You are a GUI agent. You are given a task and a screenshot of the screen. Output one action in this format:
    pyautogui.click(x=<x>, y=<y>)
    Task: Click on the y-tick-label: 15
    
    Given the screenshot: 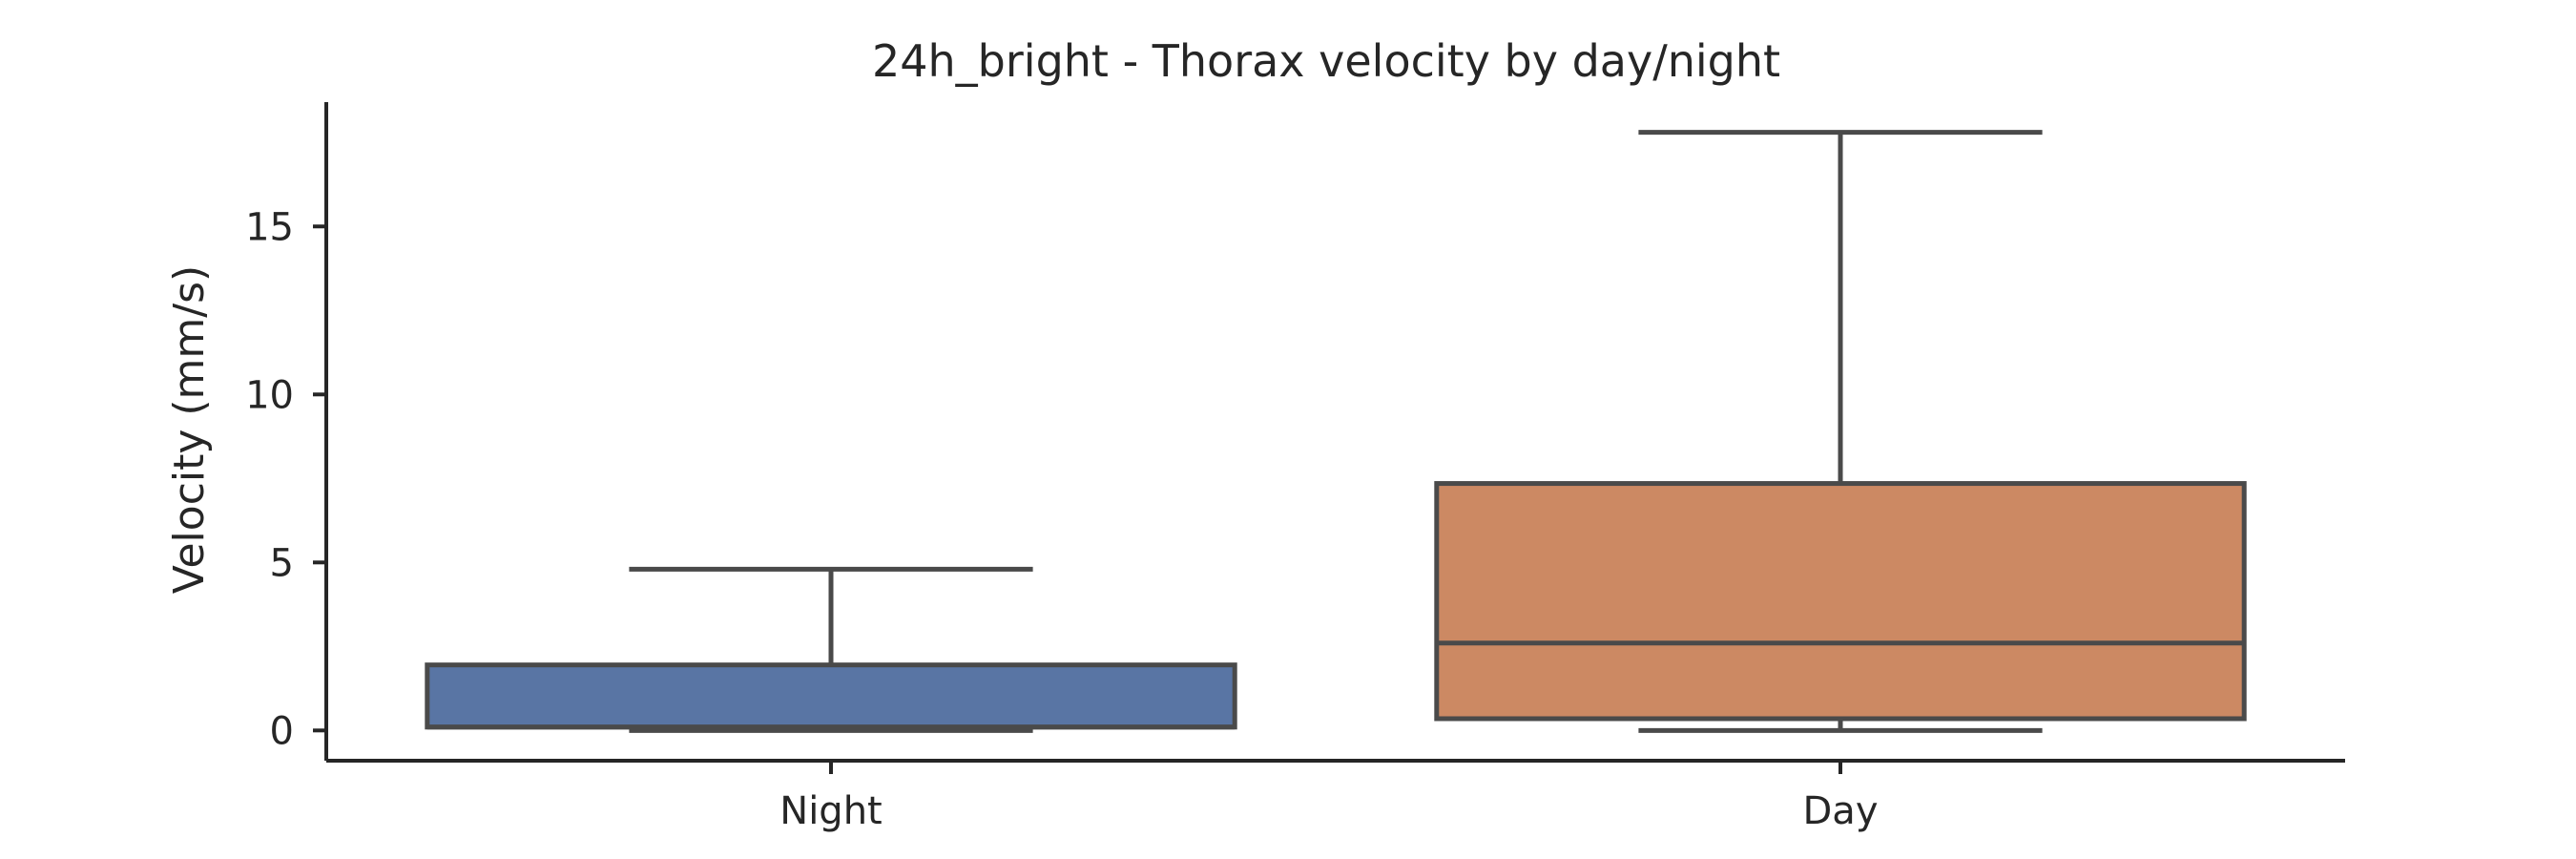 What is the action you would take?
    pyautogui.click(x=269, y=227)
    